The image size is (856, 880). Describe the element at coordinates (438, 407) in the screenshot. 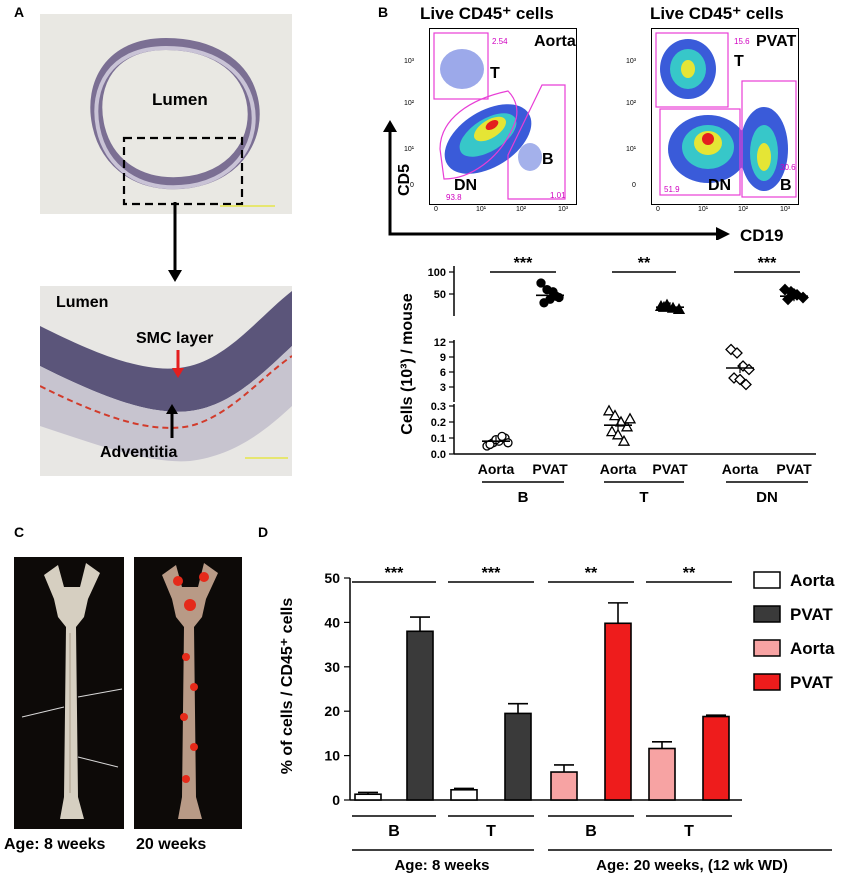

I see `scatter-ytick-label: 0.3` at that location.